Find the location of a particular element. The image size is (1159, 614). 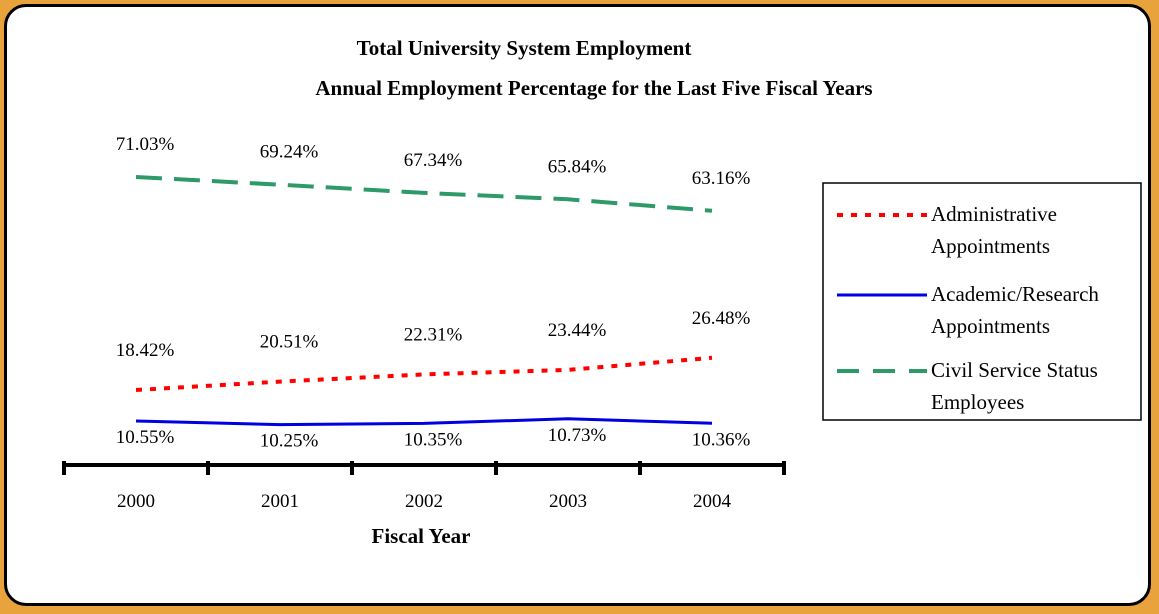

data-label: 65.84% is located at coordinates (577, 166).